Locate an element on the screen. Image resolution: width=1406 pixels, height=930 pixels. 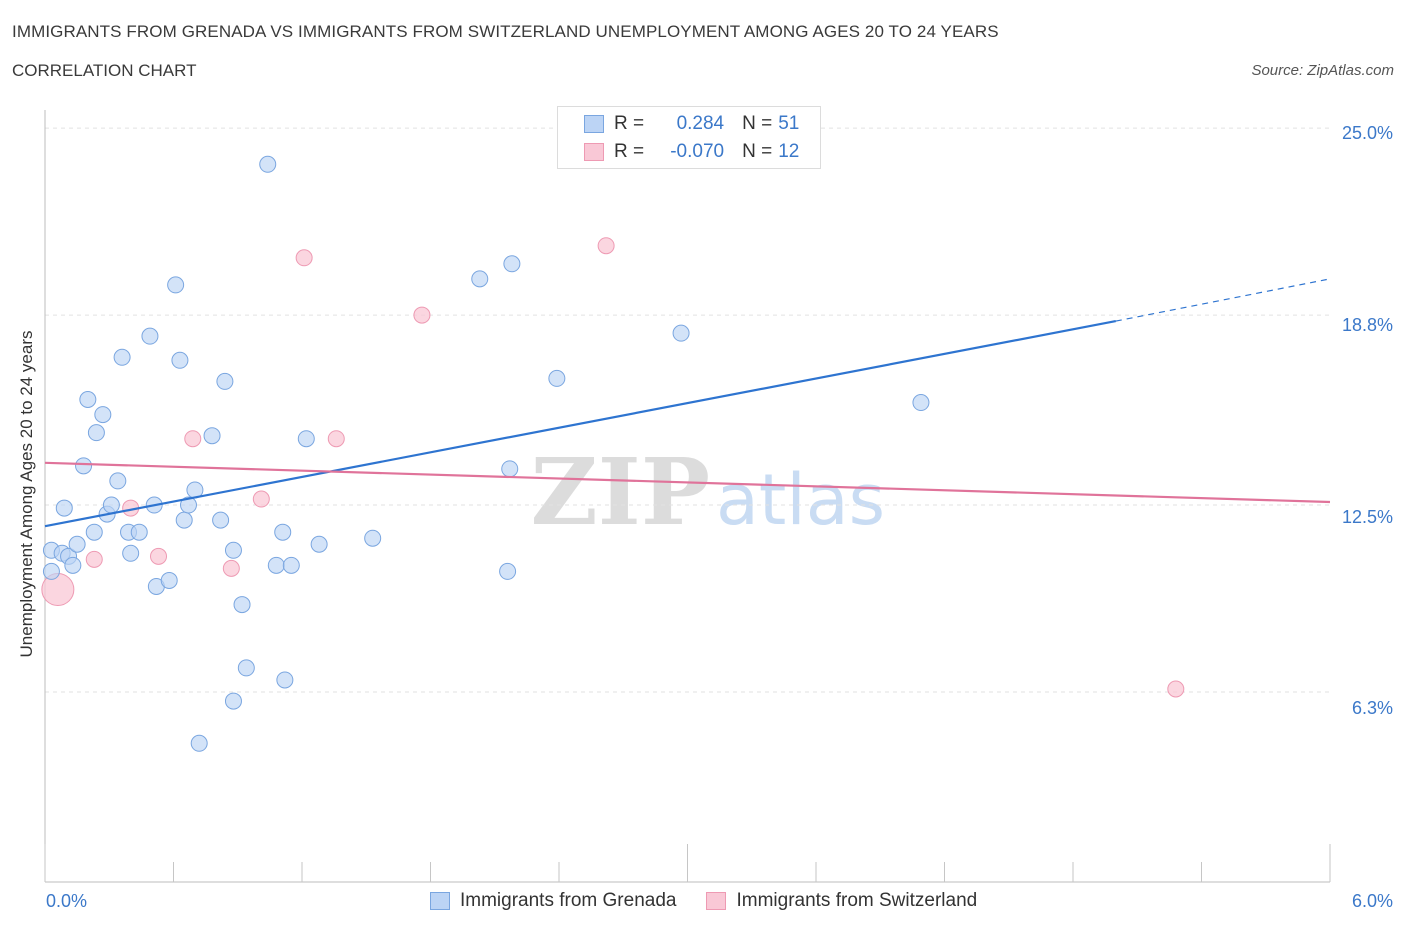
x-tick-label-max: 6.0% is located at coordinates (1372, 901).